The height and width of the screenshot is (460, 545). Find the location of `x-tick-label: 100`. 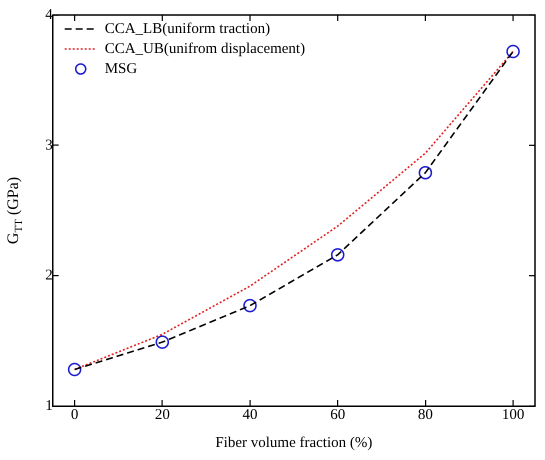

x-tick-label: 100 is located at coordinates (513, 414).